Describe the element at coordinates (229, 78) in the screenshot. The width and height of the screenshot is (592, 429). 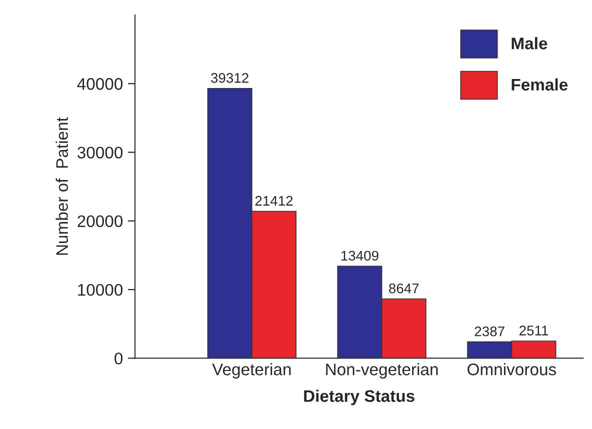
I see `data-label: 39312` at that location.